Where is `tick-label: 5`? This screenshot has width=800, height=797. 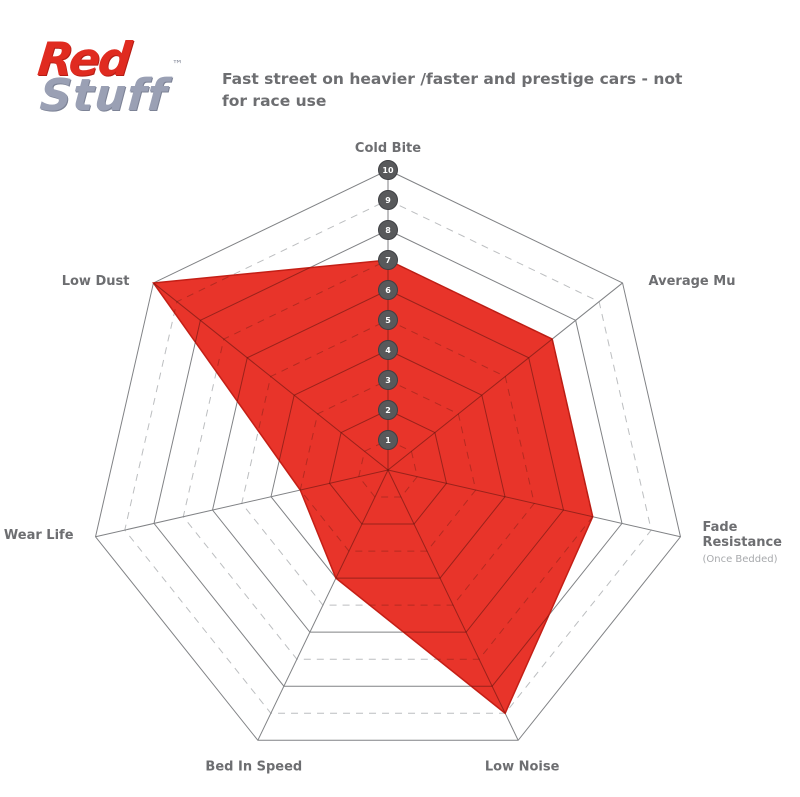
tick-label: 5 is located at coordinates (388, 320).